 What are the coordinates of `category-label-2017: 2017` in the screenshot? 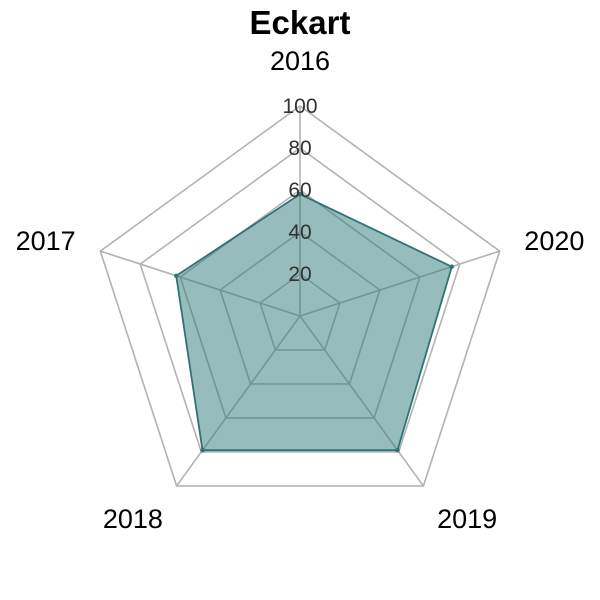 It's located at (46, 241).